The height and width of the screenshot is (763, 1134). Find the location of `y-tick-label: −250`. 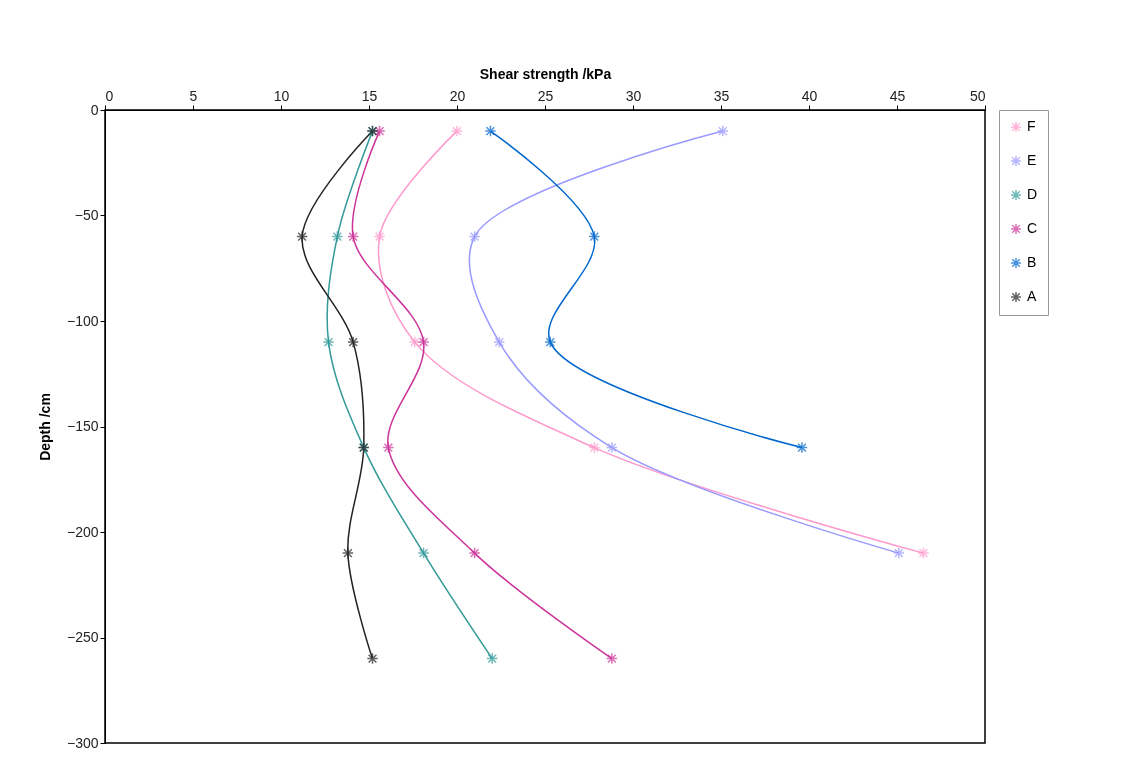

y-tick-label: −250 is located at coordinates (82, 637).